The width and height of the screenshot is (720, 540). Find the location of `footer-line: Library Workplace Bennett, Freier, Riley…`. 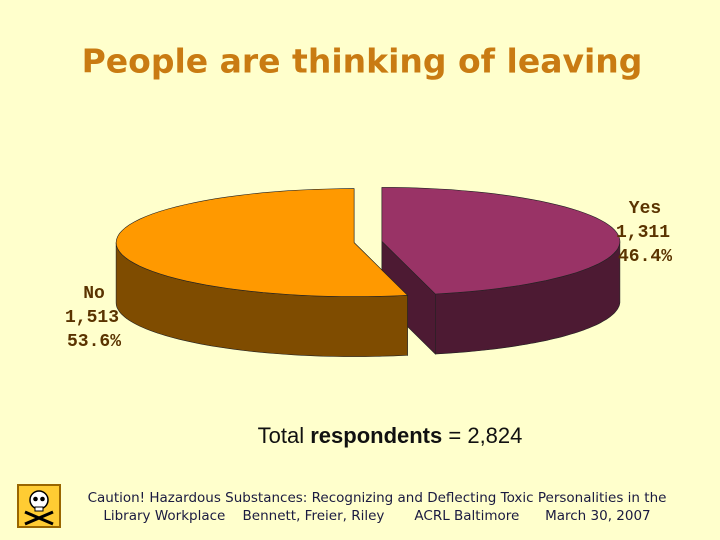

footer-line: Library Workplace Bennett, Freier, Riley… is located at coordinates (376, 516).